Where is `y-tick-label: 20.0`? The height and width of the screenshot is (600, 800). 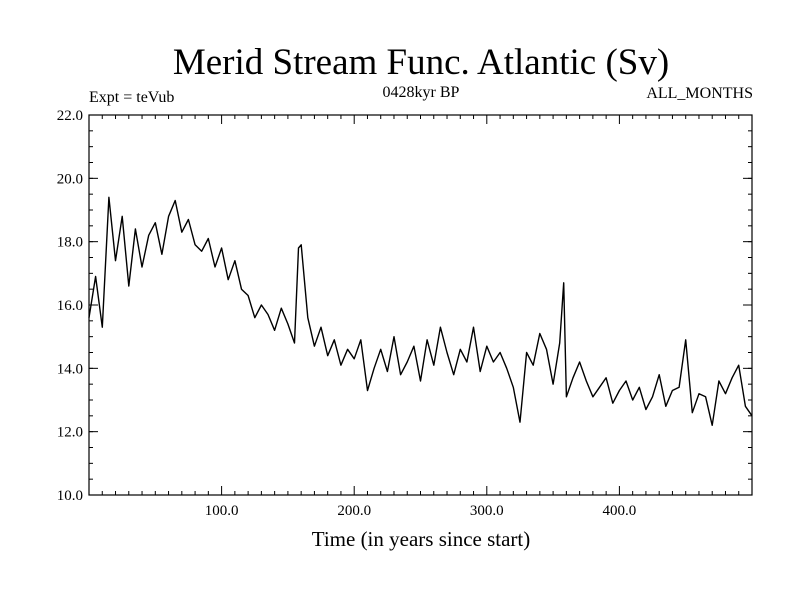
y-tick-label: 20.0 is located at coordinates (70, 179).